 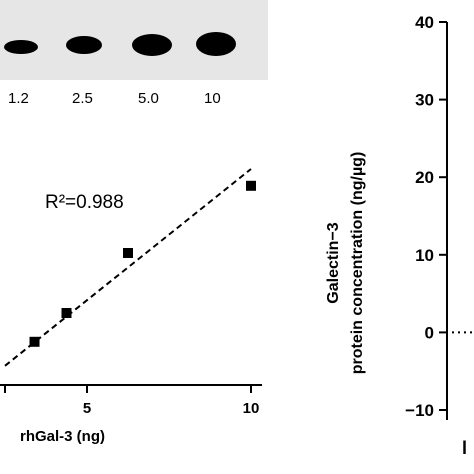 What do you see at coordinates (424, 100) in the screenshot?
I see `y-tick-label-1: 30` at bounding box center [424, 100].